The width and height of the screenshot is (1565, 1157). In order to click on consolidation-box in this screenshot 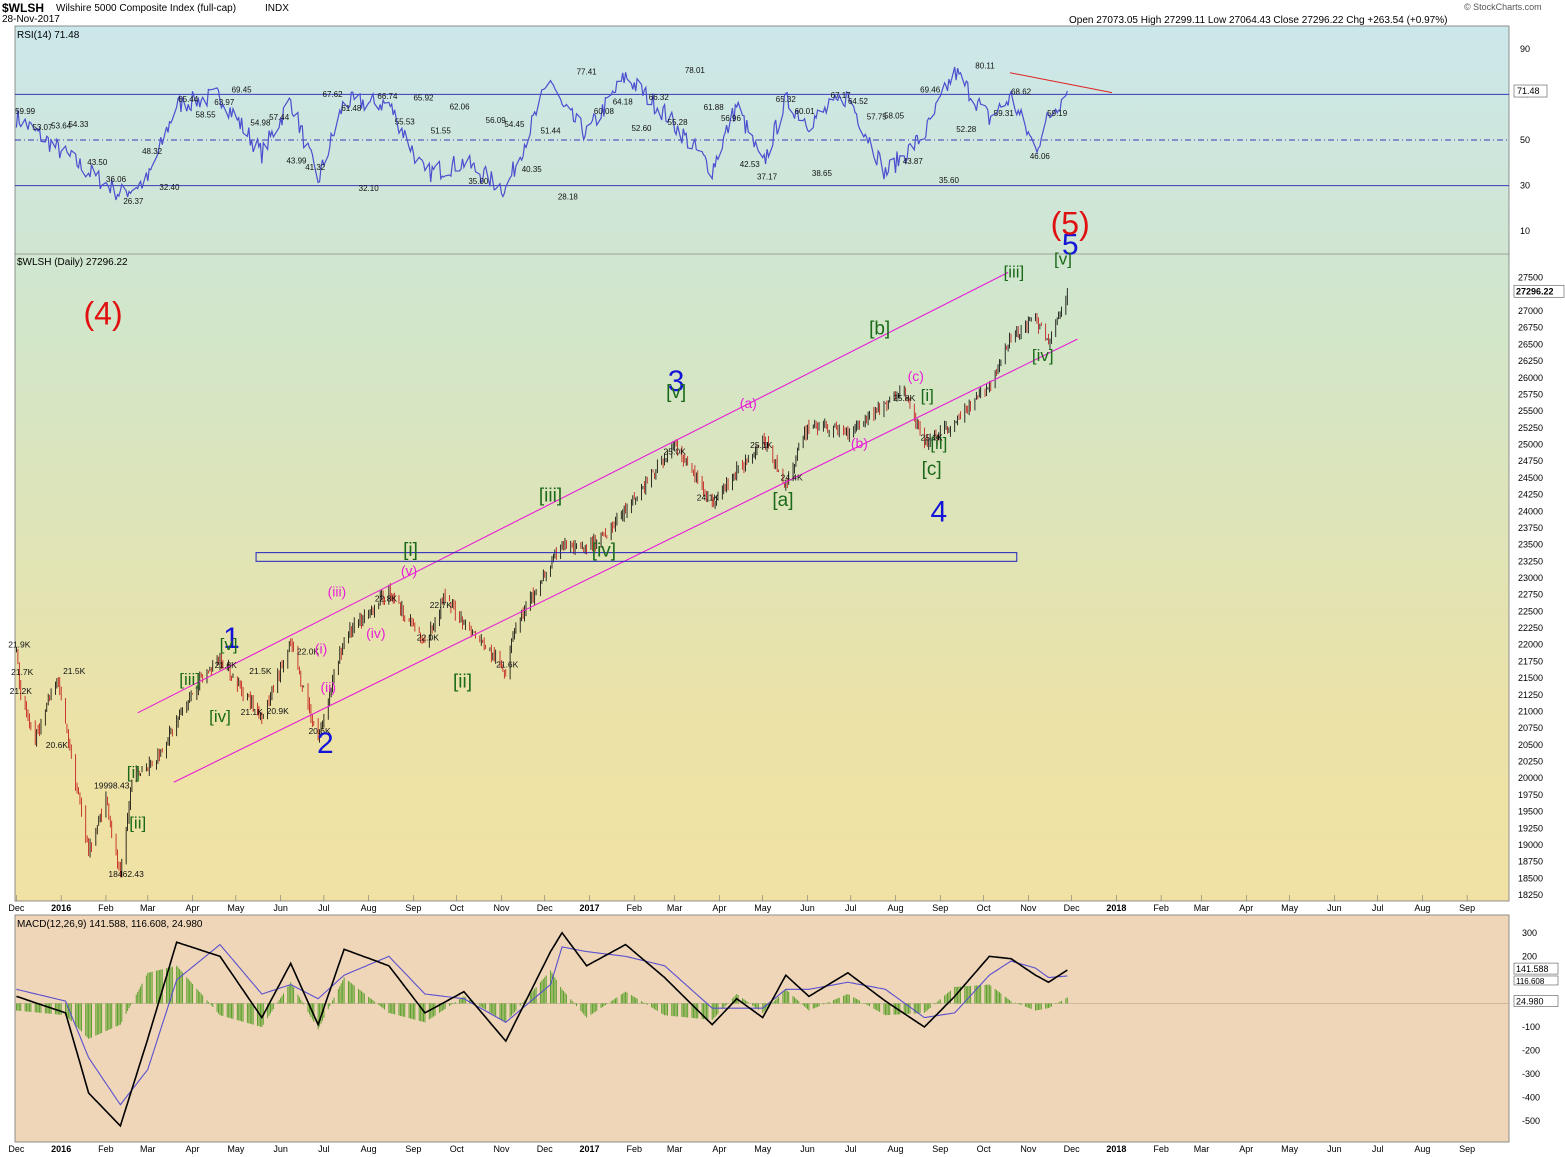, I will do `click(636, 557)`.